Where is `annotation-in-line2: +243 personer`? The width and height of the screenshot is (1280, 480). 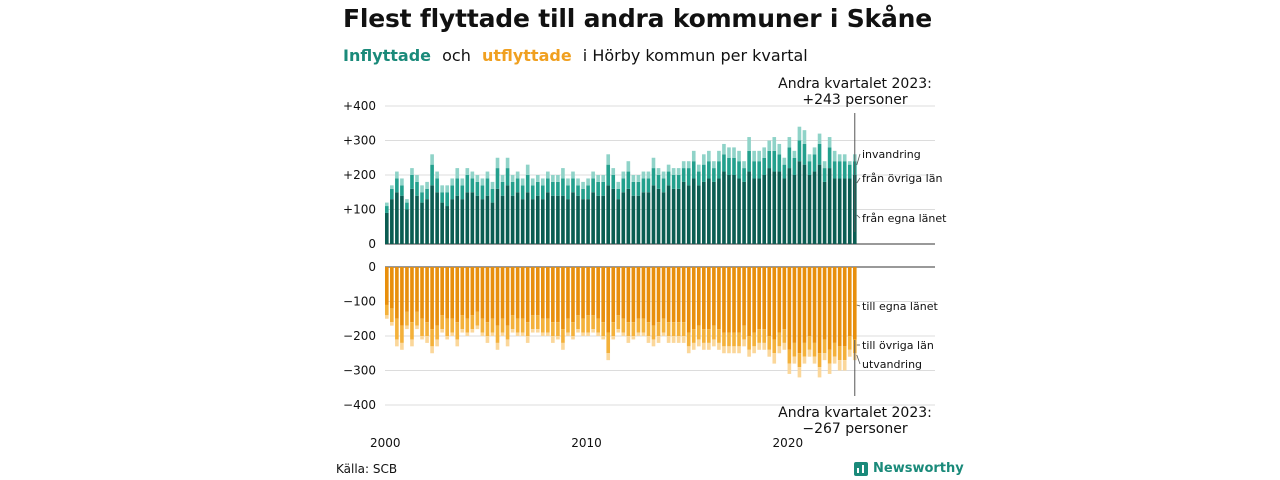
annotation-in-line2: +243 personer is located at coordinates (855, 100).